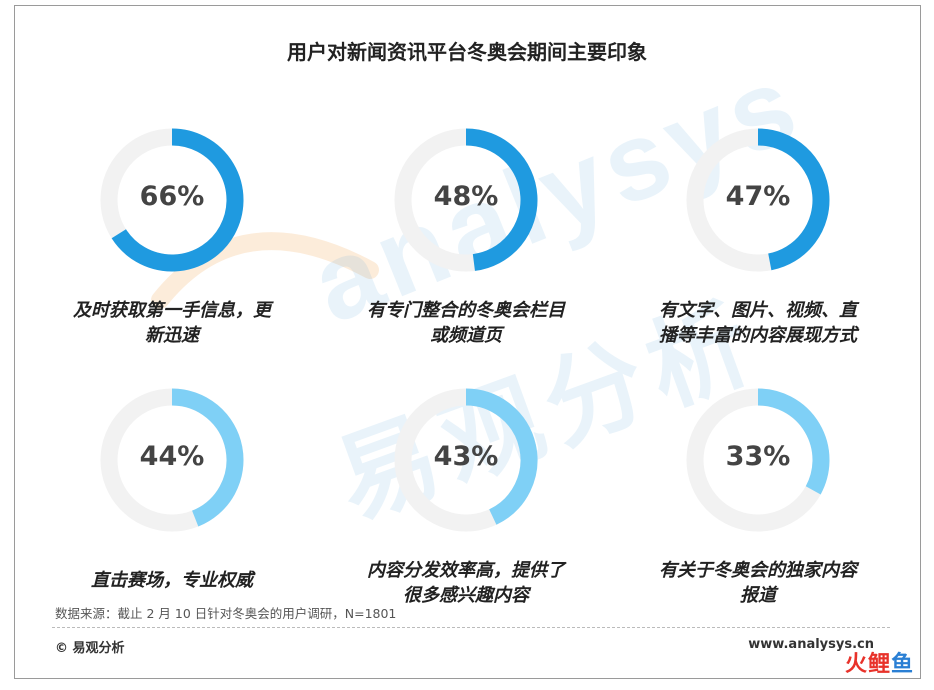 This screenshot has width=934, height=690. I want to click on ring-percent-label: 66%, so click(172, 196).